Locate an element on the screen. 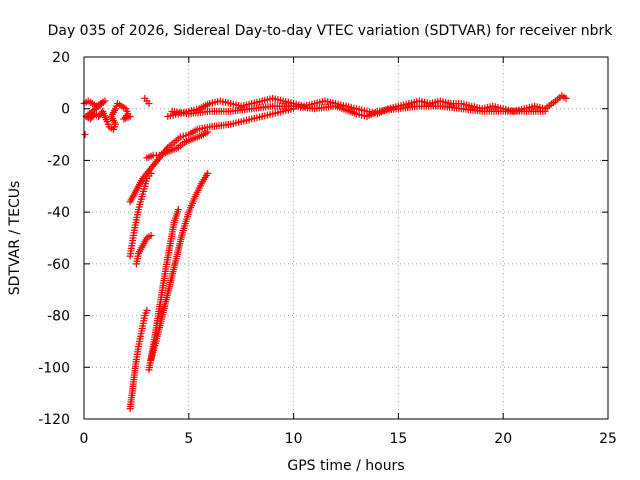  series-track-19h is located at coordinates (177, 145).